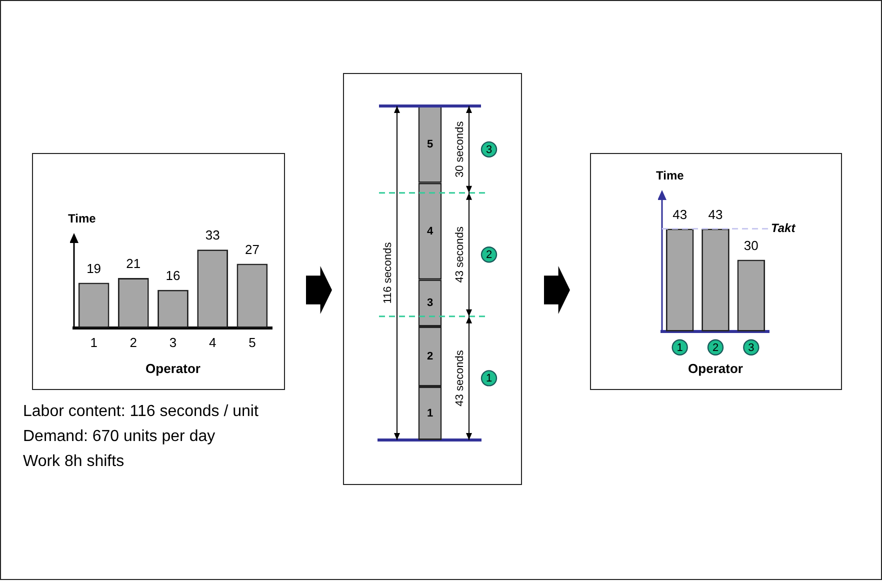 The height and width of the screenshot is (582, 882). I want to click on data-label: 19, so click(94, 268).